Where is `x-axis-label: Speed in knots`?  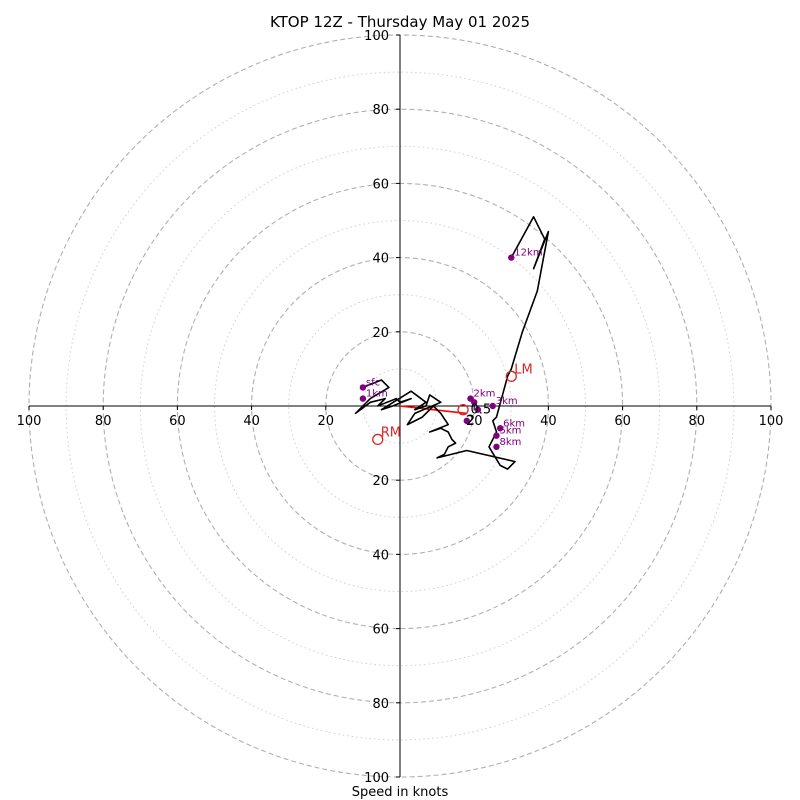 x-axis-label: Speed in knots is located at coordinates (400, 792).